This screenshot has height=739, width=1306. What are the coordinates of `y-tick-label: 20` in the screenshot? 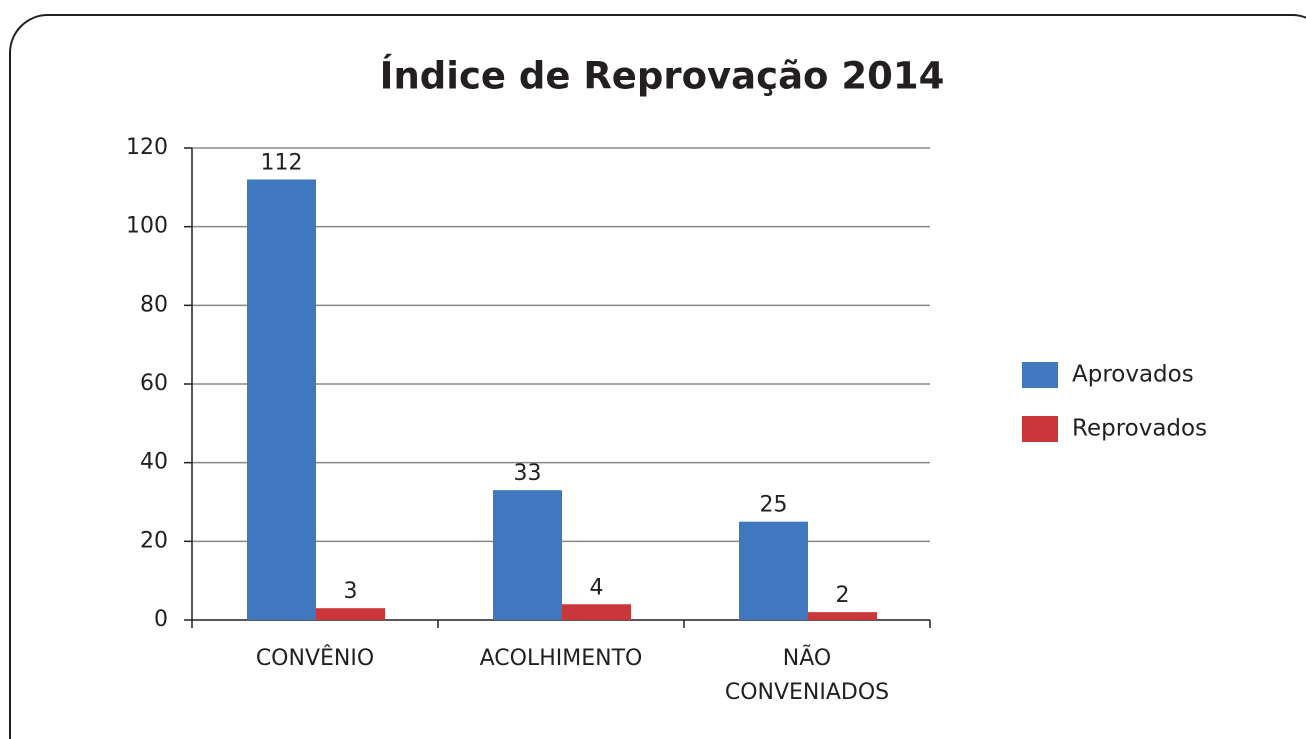 It's located at (154, 540).